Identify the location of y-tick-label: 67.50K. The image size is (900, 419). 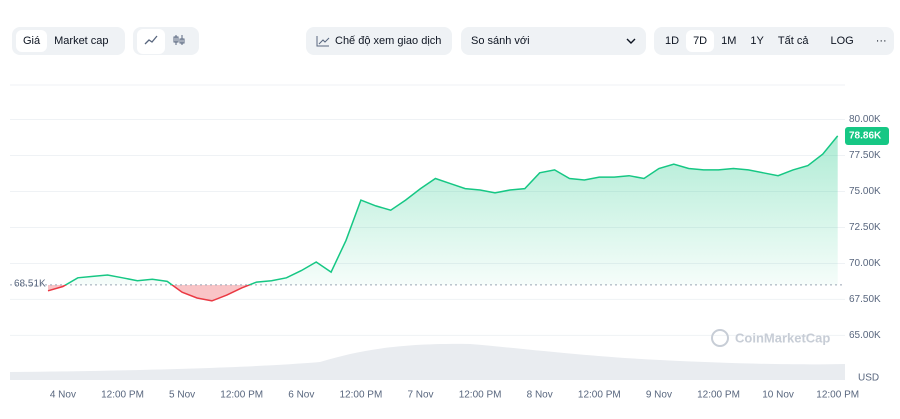
(865, 299).